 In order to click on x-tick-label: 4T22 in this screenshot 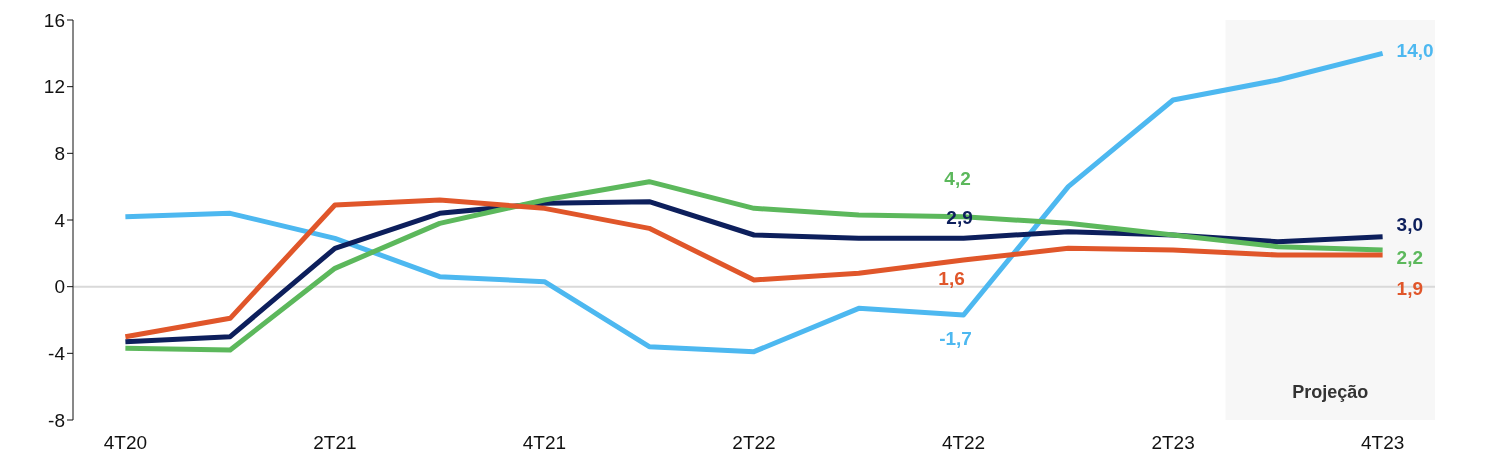, I will do `click(963, 443)`.